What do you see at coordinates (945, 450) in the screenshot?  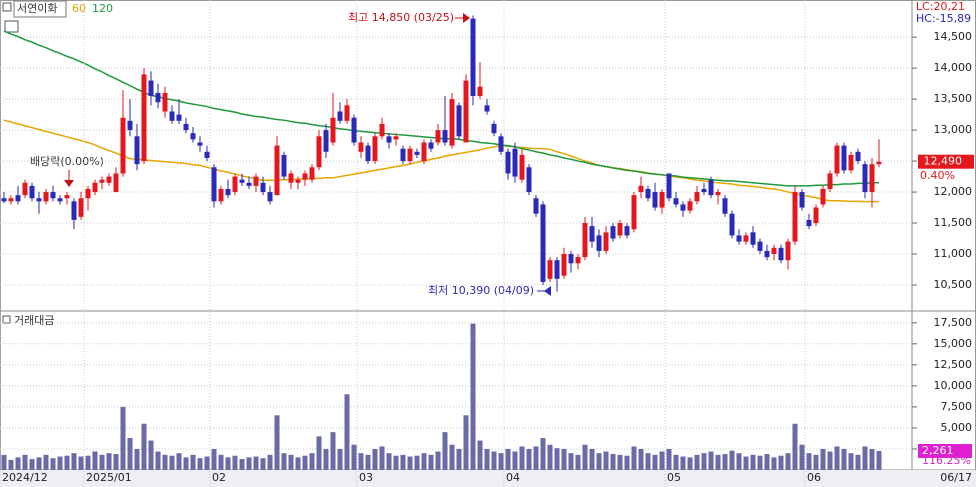 I see `last-volume-box` at bounding box center [945, 450].